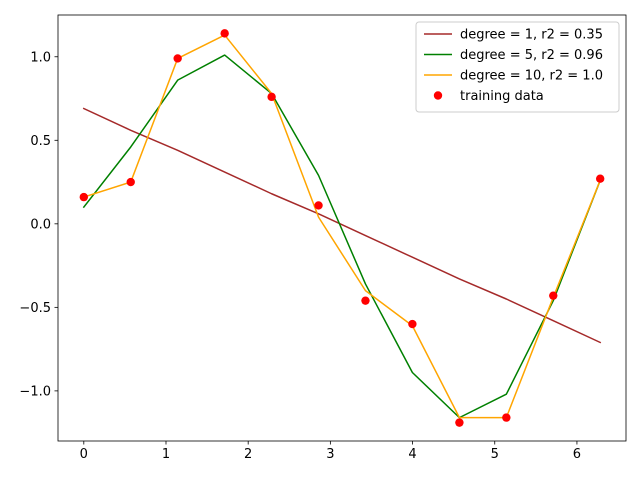 The height and width of the screenshot is (480, 640). I want to click on x-tick-label: 4, so click(412, 454).